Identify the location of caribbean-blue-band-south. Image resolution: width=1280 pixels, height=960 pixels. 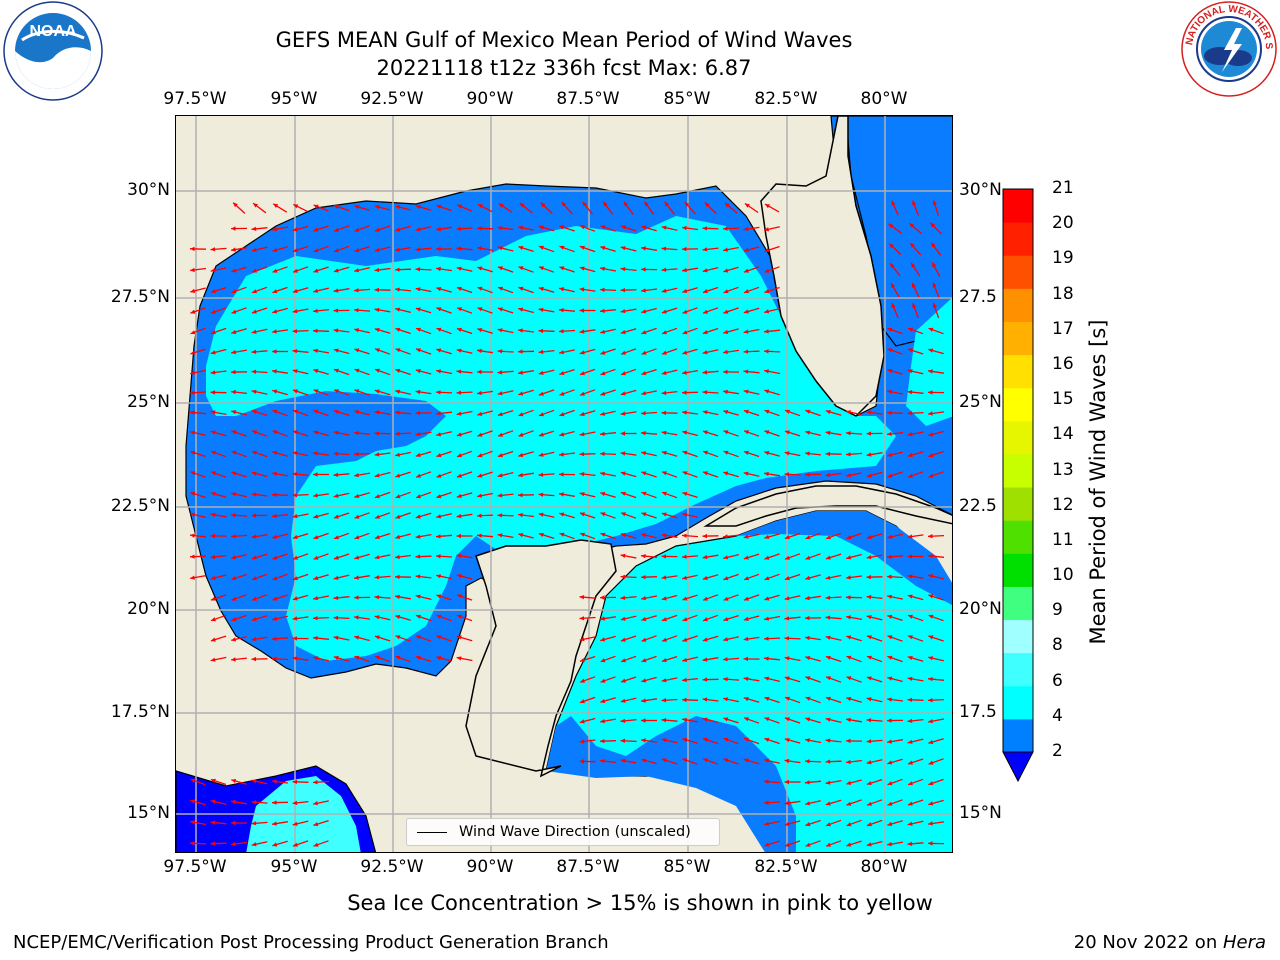
(671, 784).